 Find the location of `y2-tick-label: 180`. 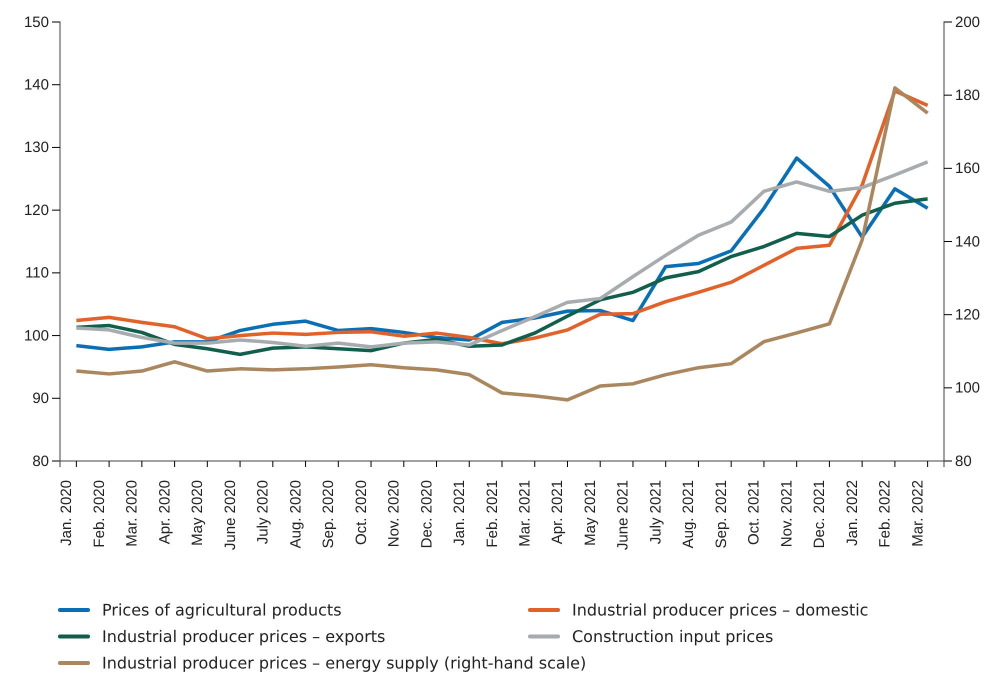

y2-tick-label: 180 is located at coordinates (967, 95).